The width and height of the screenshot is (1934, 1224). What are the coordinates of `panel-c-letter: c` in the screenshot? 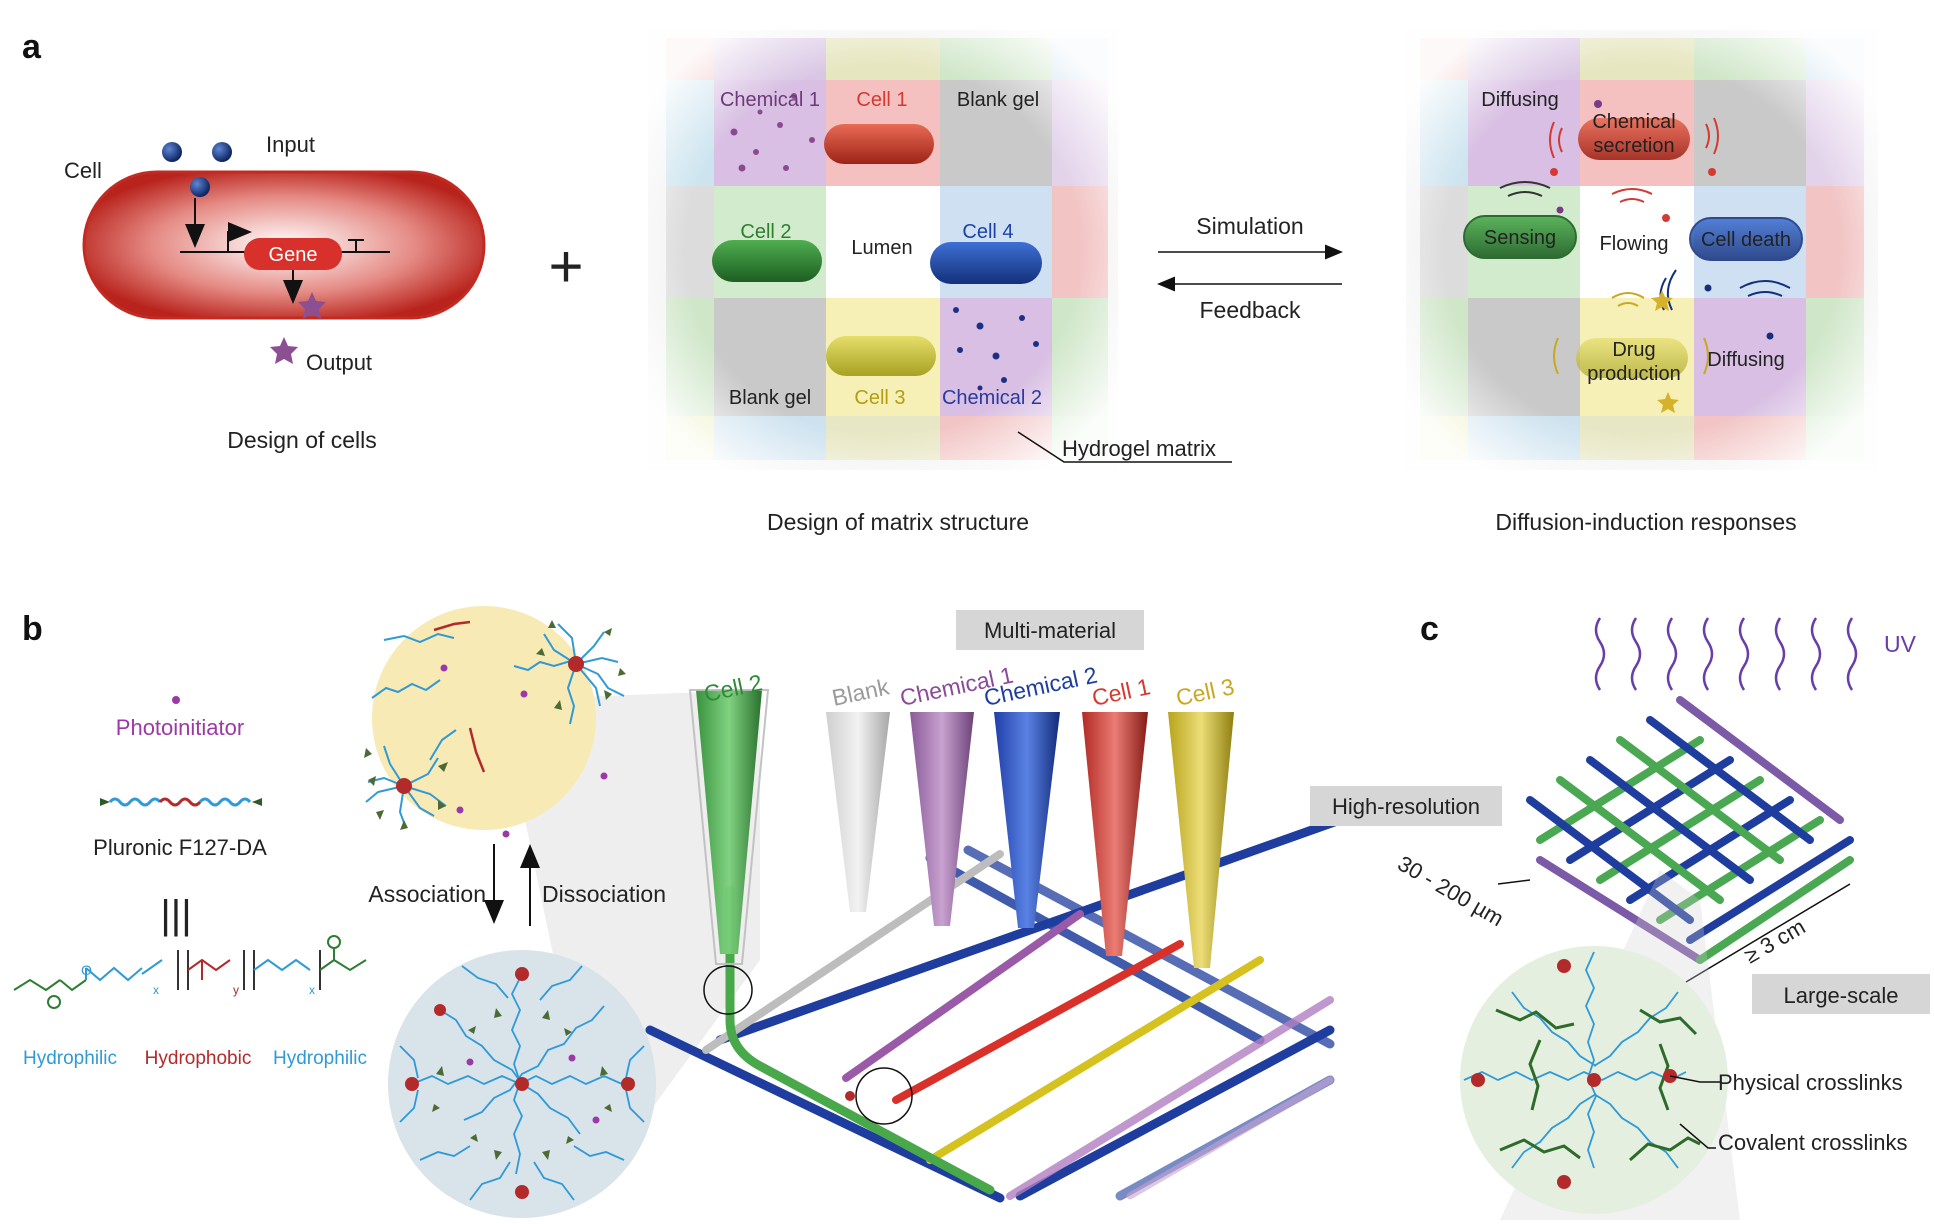 It's located at (1429, 629).